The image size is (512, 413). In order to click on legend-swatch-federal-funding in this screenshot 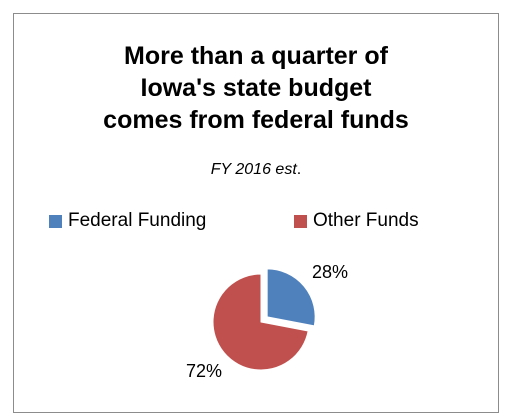, I will do `click(55, 221)`.